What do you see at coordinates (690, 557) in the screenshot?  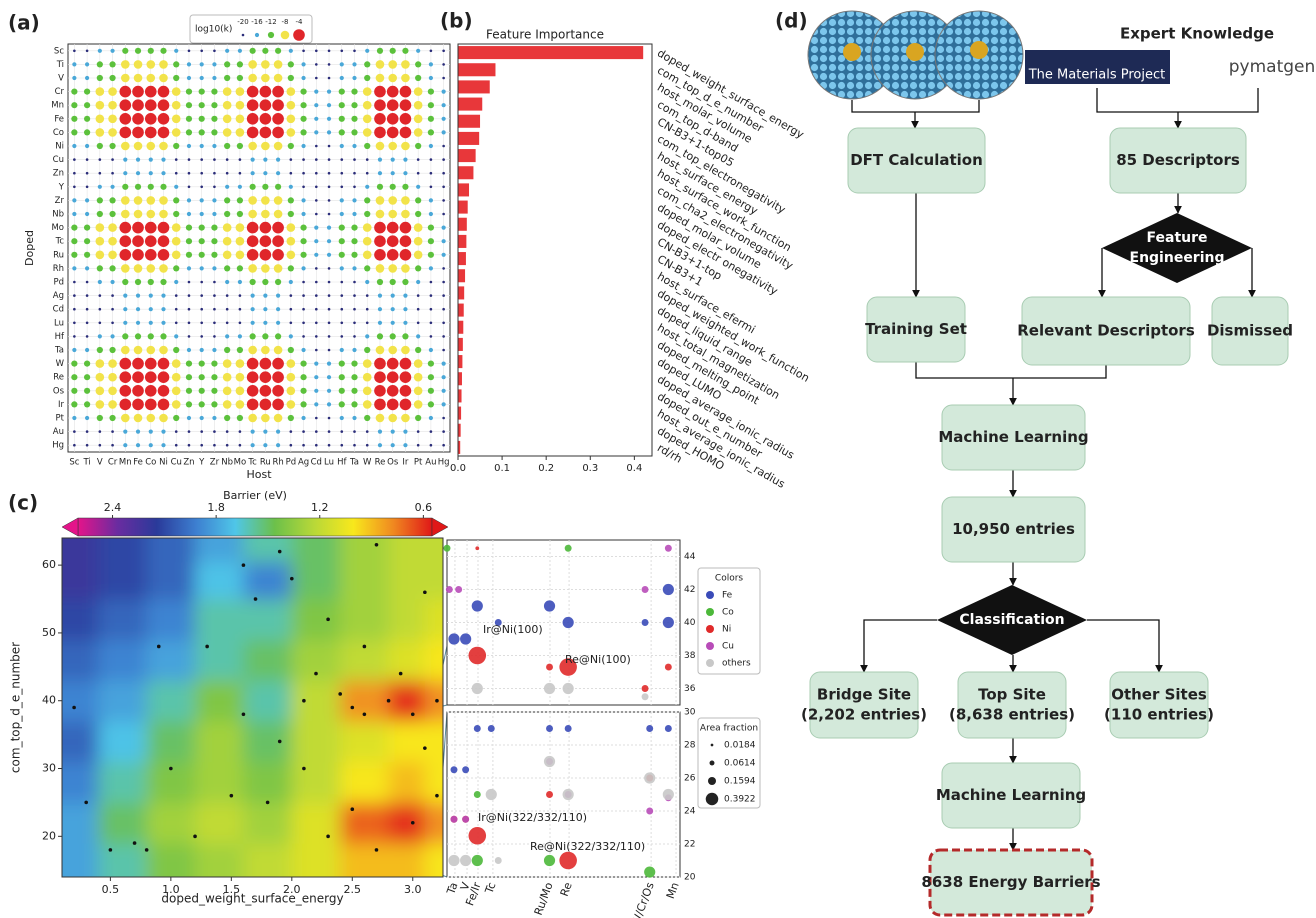 I see `y-tick-label: 44` at bounding box center [690, 557].